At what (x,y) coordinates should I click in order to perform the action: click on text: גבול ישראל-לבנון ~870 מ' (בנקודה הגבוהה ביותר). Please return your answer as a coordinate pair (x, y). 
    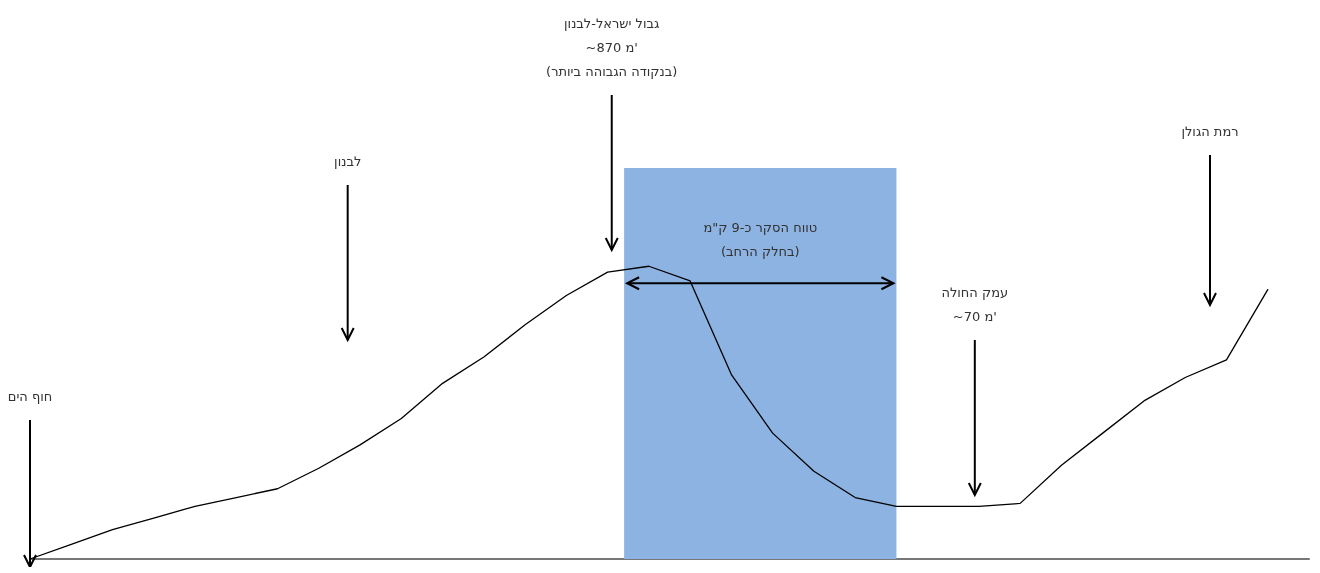
    Looking at the image, I should click on (612, 47).